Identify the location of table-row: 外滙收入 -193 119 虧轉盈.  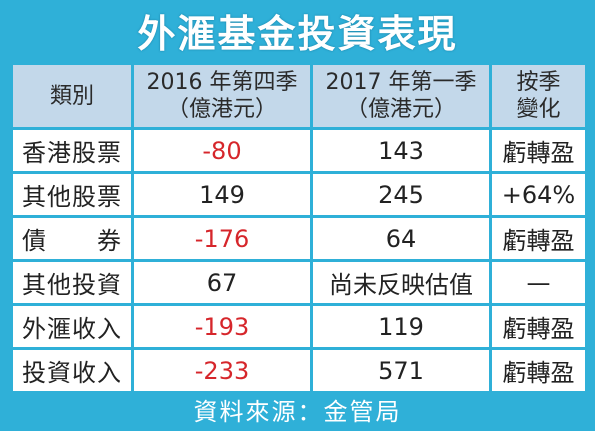
(299, 326).